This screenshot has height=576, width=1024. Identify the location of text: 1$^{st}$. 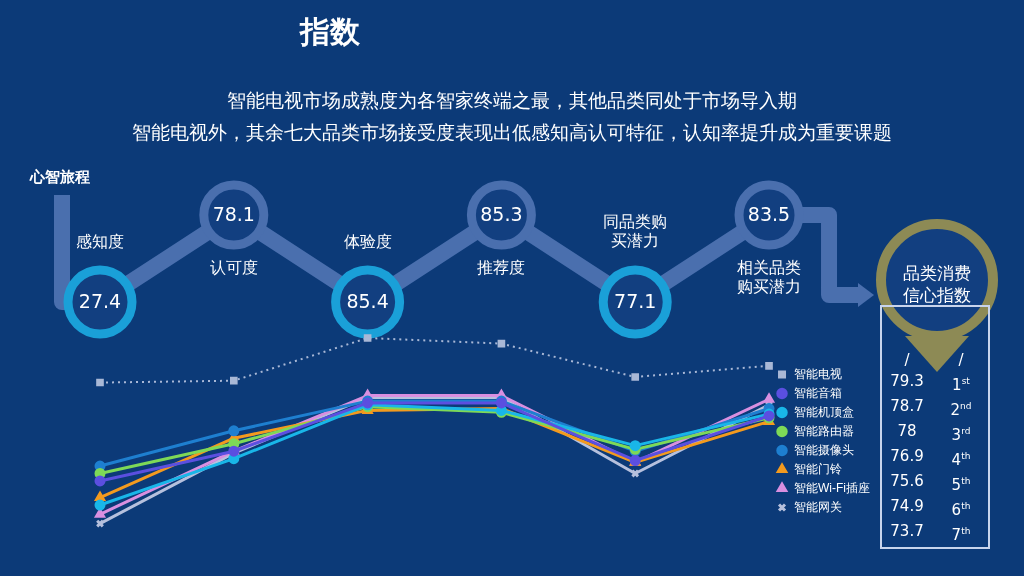
(961, 385).